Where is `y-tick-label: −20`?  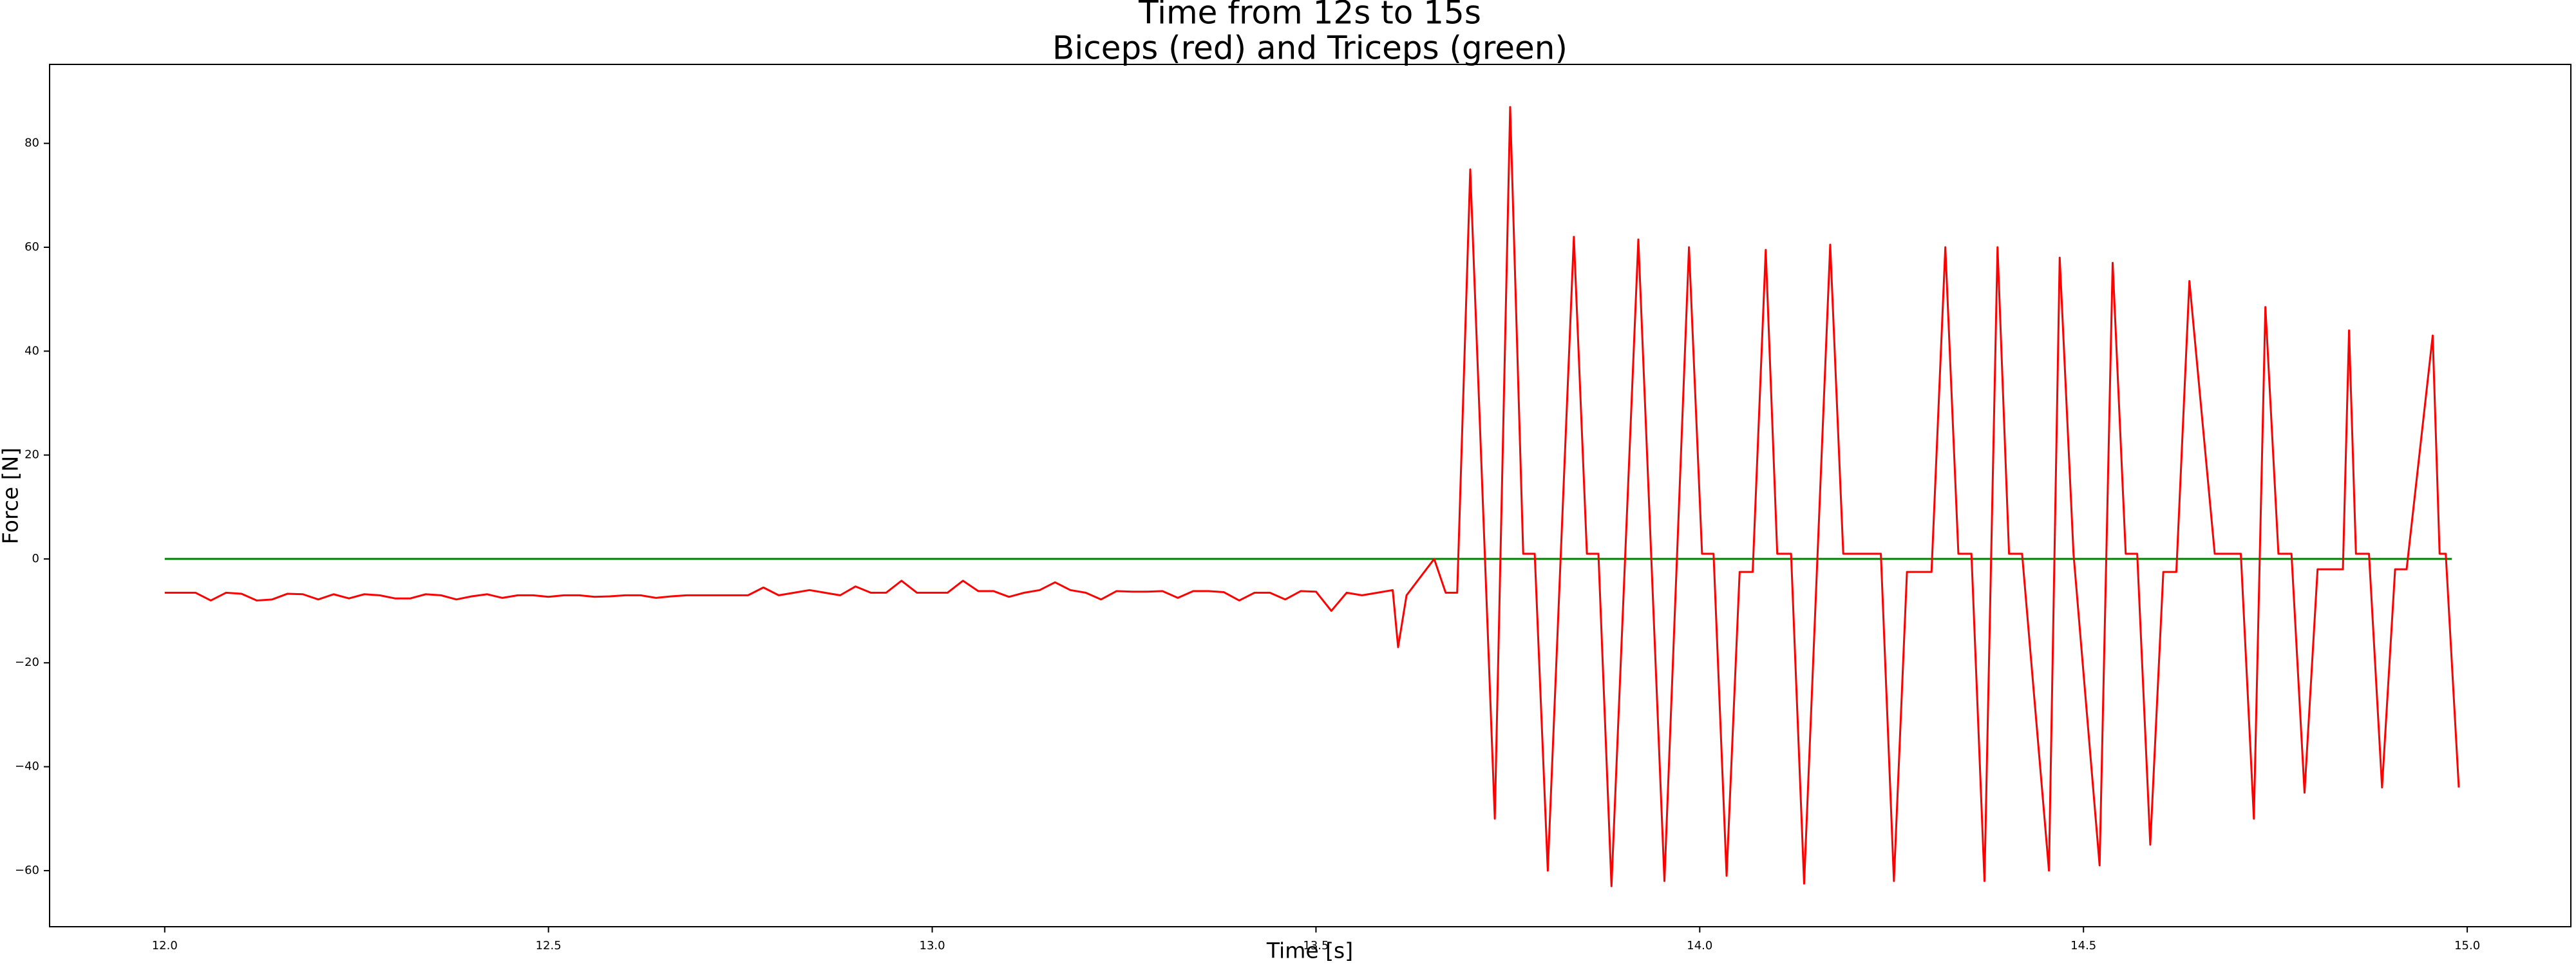
y-tick-label: −20 is located at coordinates (27, 662).